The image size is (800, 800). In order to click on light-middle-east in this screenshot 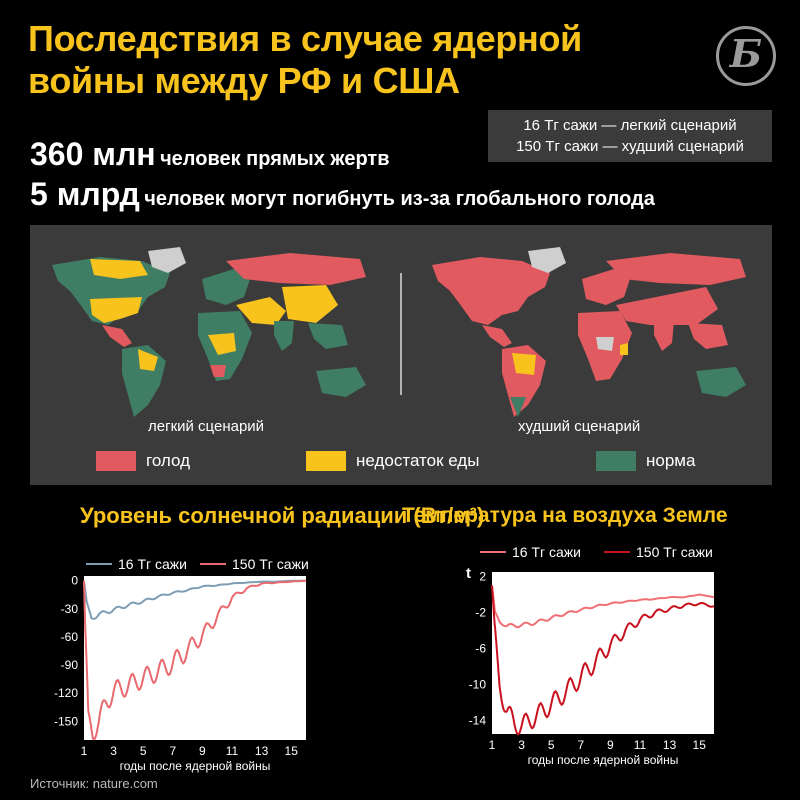, I will do `click(261, 311)`.